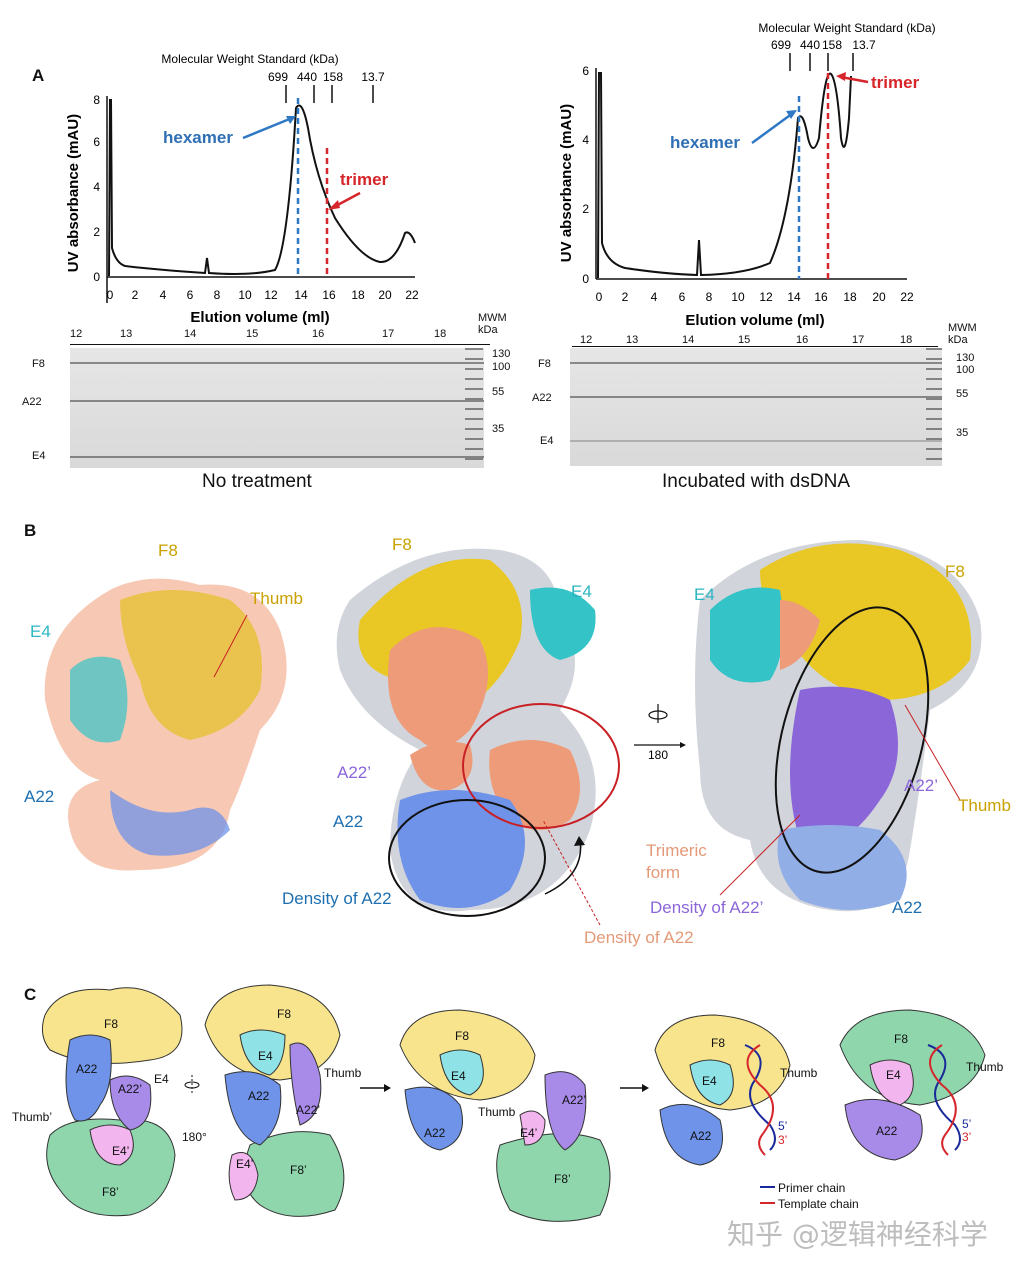  What do you see at coordinates (87, 1069) in the screenshot?
I see `c-a22: A22` at bounding box center [87, 1069].